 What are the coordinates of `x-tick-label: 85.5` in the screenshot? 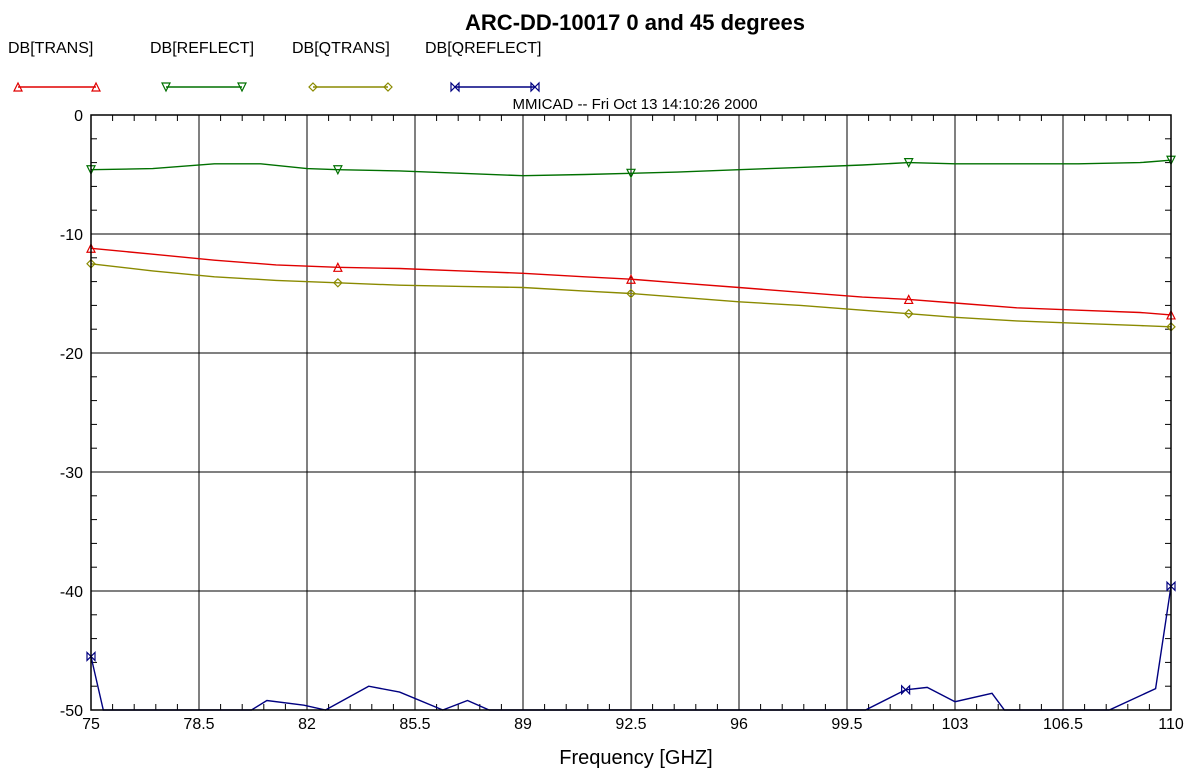 It's located at (414, 724).